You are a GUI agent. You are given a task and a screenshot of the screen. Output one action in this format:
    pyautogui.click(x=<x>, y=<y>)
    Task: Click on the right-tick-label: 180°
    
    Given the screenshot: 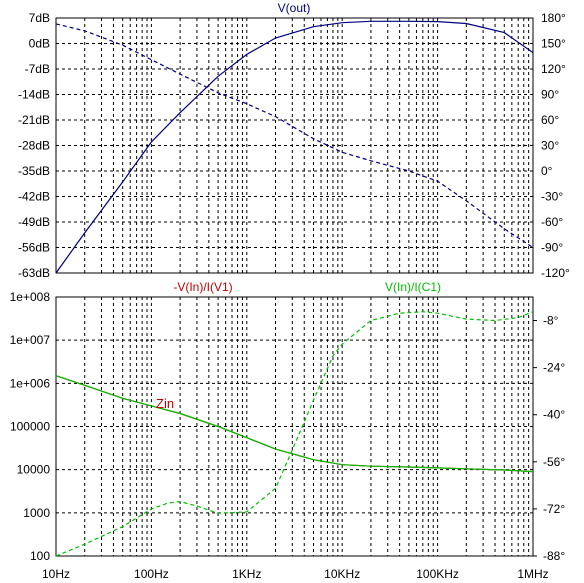 What is the action you would take?
    pyautogui.click(x=553, y=18)
    